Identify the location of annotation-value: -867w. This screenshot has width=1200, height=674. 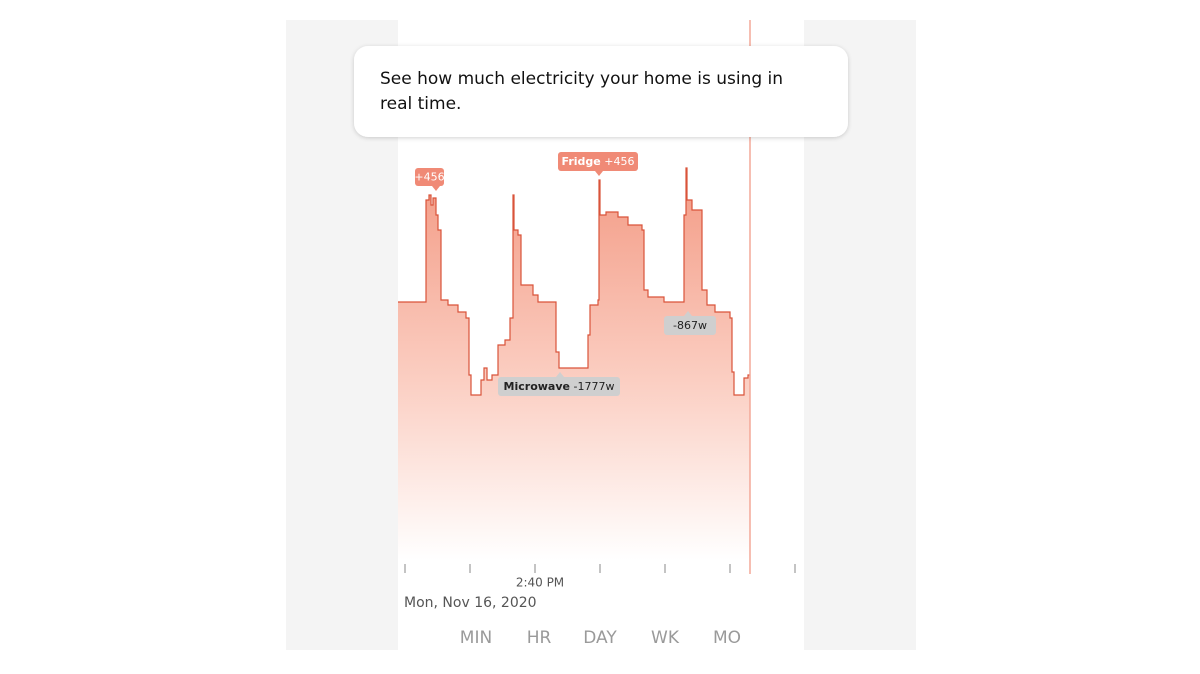
(690, 325).